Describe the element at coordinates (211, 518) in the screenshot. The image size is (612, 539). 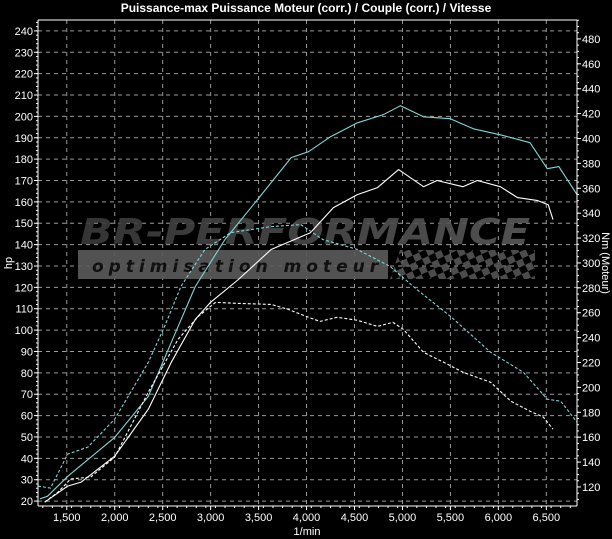
I see `x-tick-label: 3,000` at that location.